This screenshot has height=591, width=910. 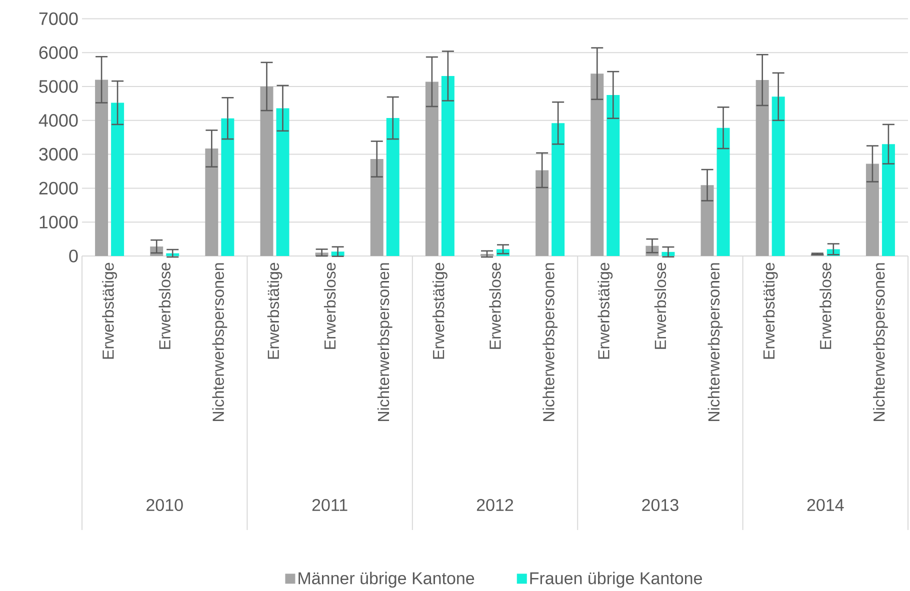 What do you see at coordinates (59, 222) in the screenshot?
I see `y-tick-label: 1000` at bounding box center [59, 222].